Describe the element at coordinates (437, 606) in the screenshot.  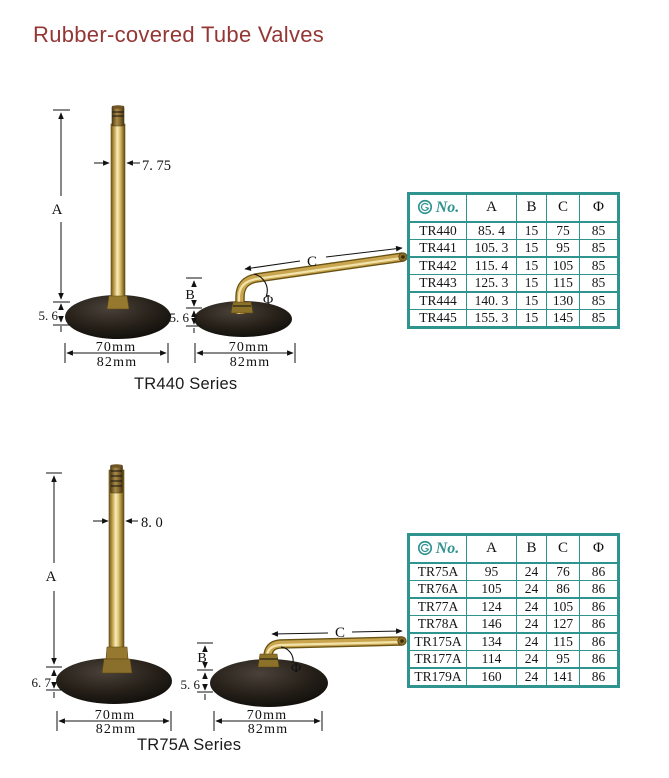
I see `cell-model: TR77A` at that location.